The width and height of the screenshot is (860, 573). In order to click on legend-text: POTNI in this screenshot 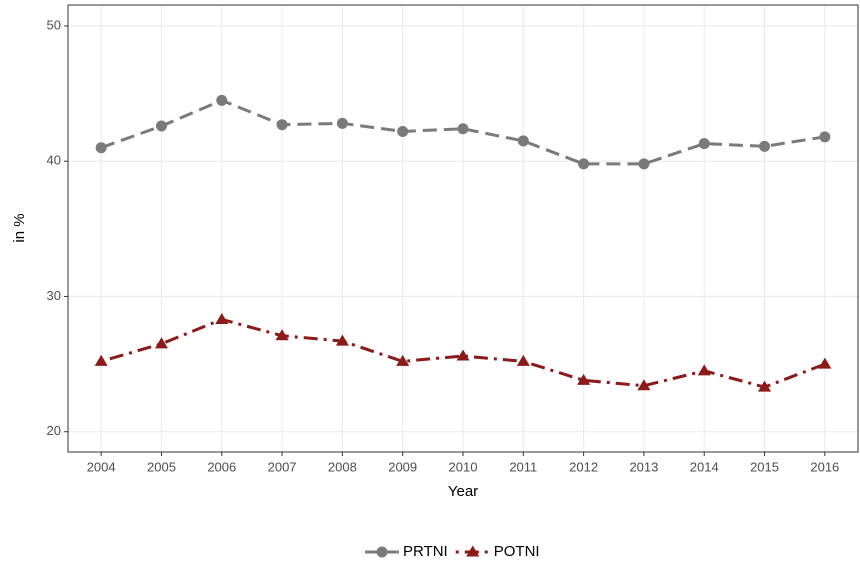, I will do `click(517, 551)`.